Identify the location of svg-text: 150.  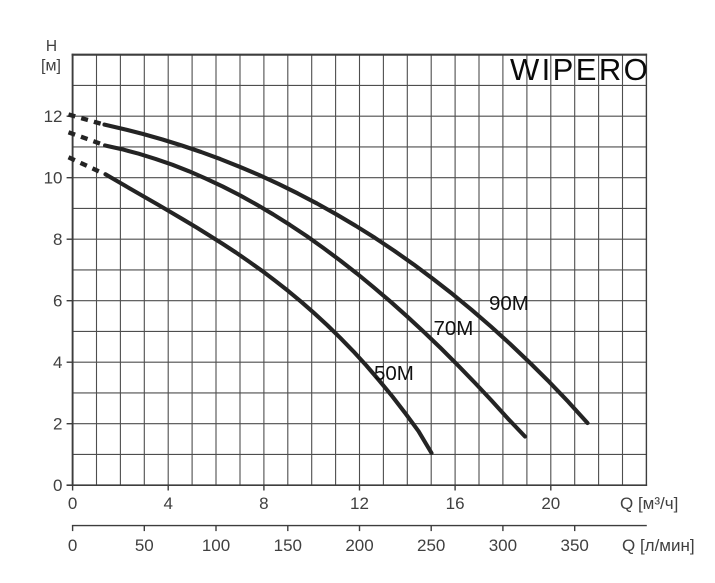
(288, 545).